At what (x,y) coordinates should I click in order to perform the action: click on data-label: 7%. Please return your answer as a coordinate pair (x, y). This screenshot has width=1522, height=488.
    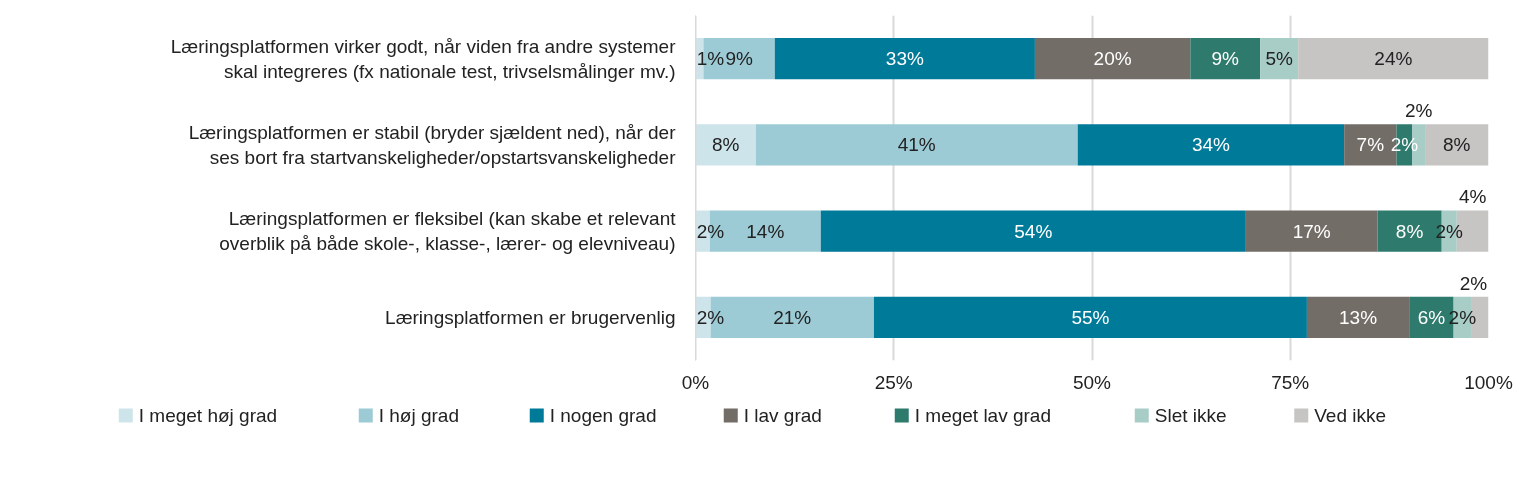
    Looking at the image, I should click on (1370, 145).